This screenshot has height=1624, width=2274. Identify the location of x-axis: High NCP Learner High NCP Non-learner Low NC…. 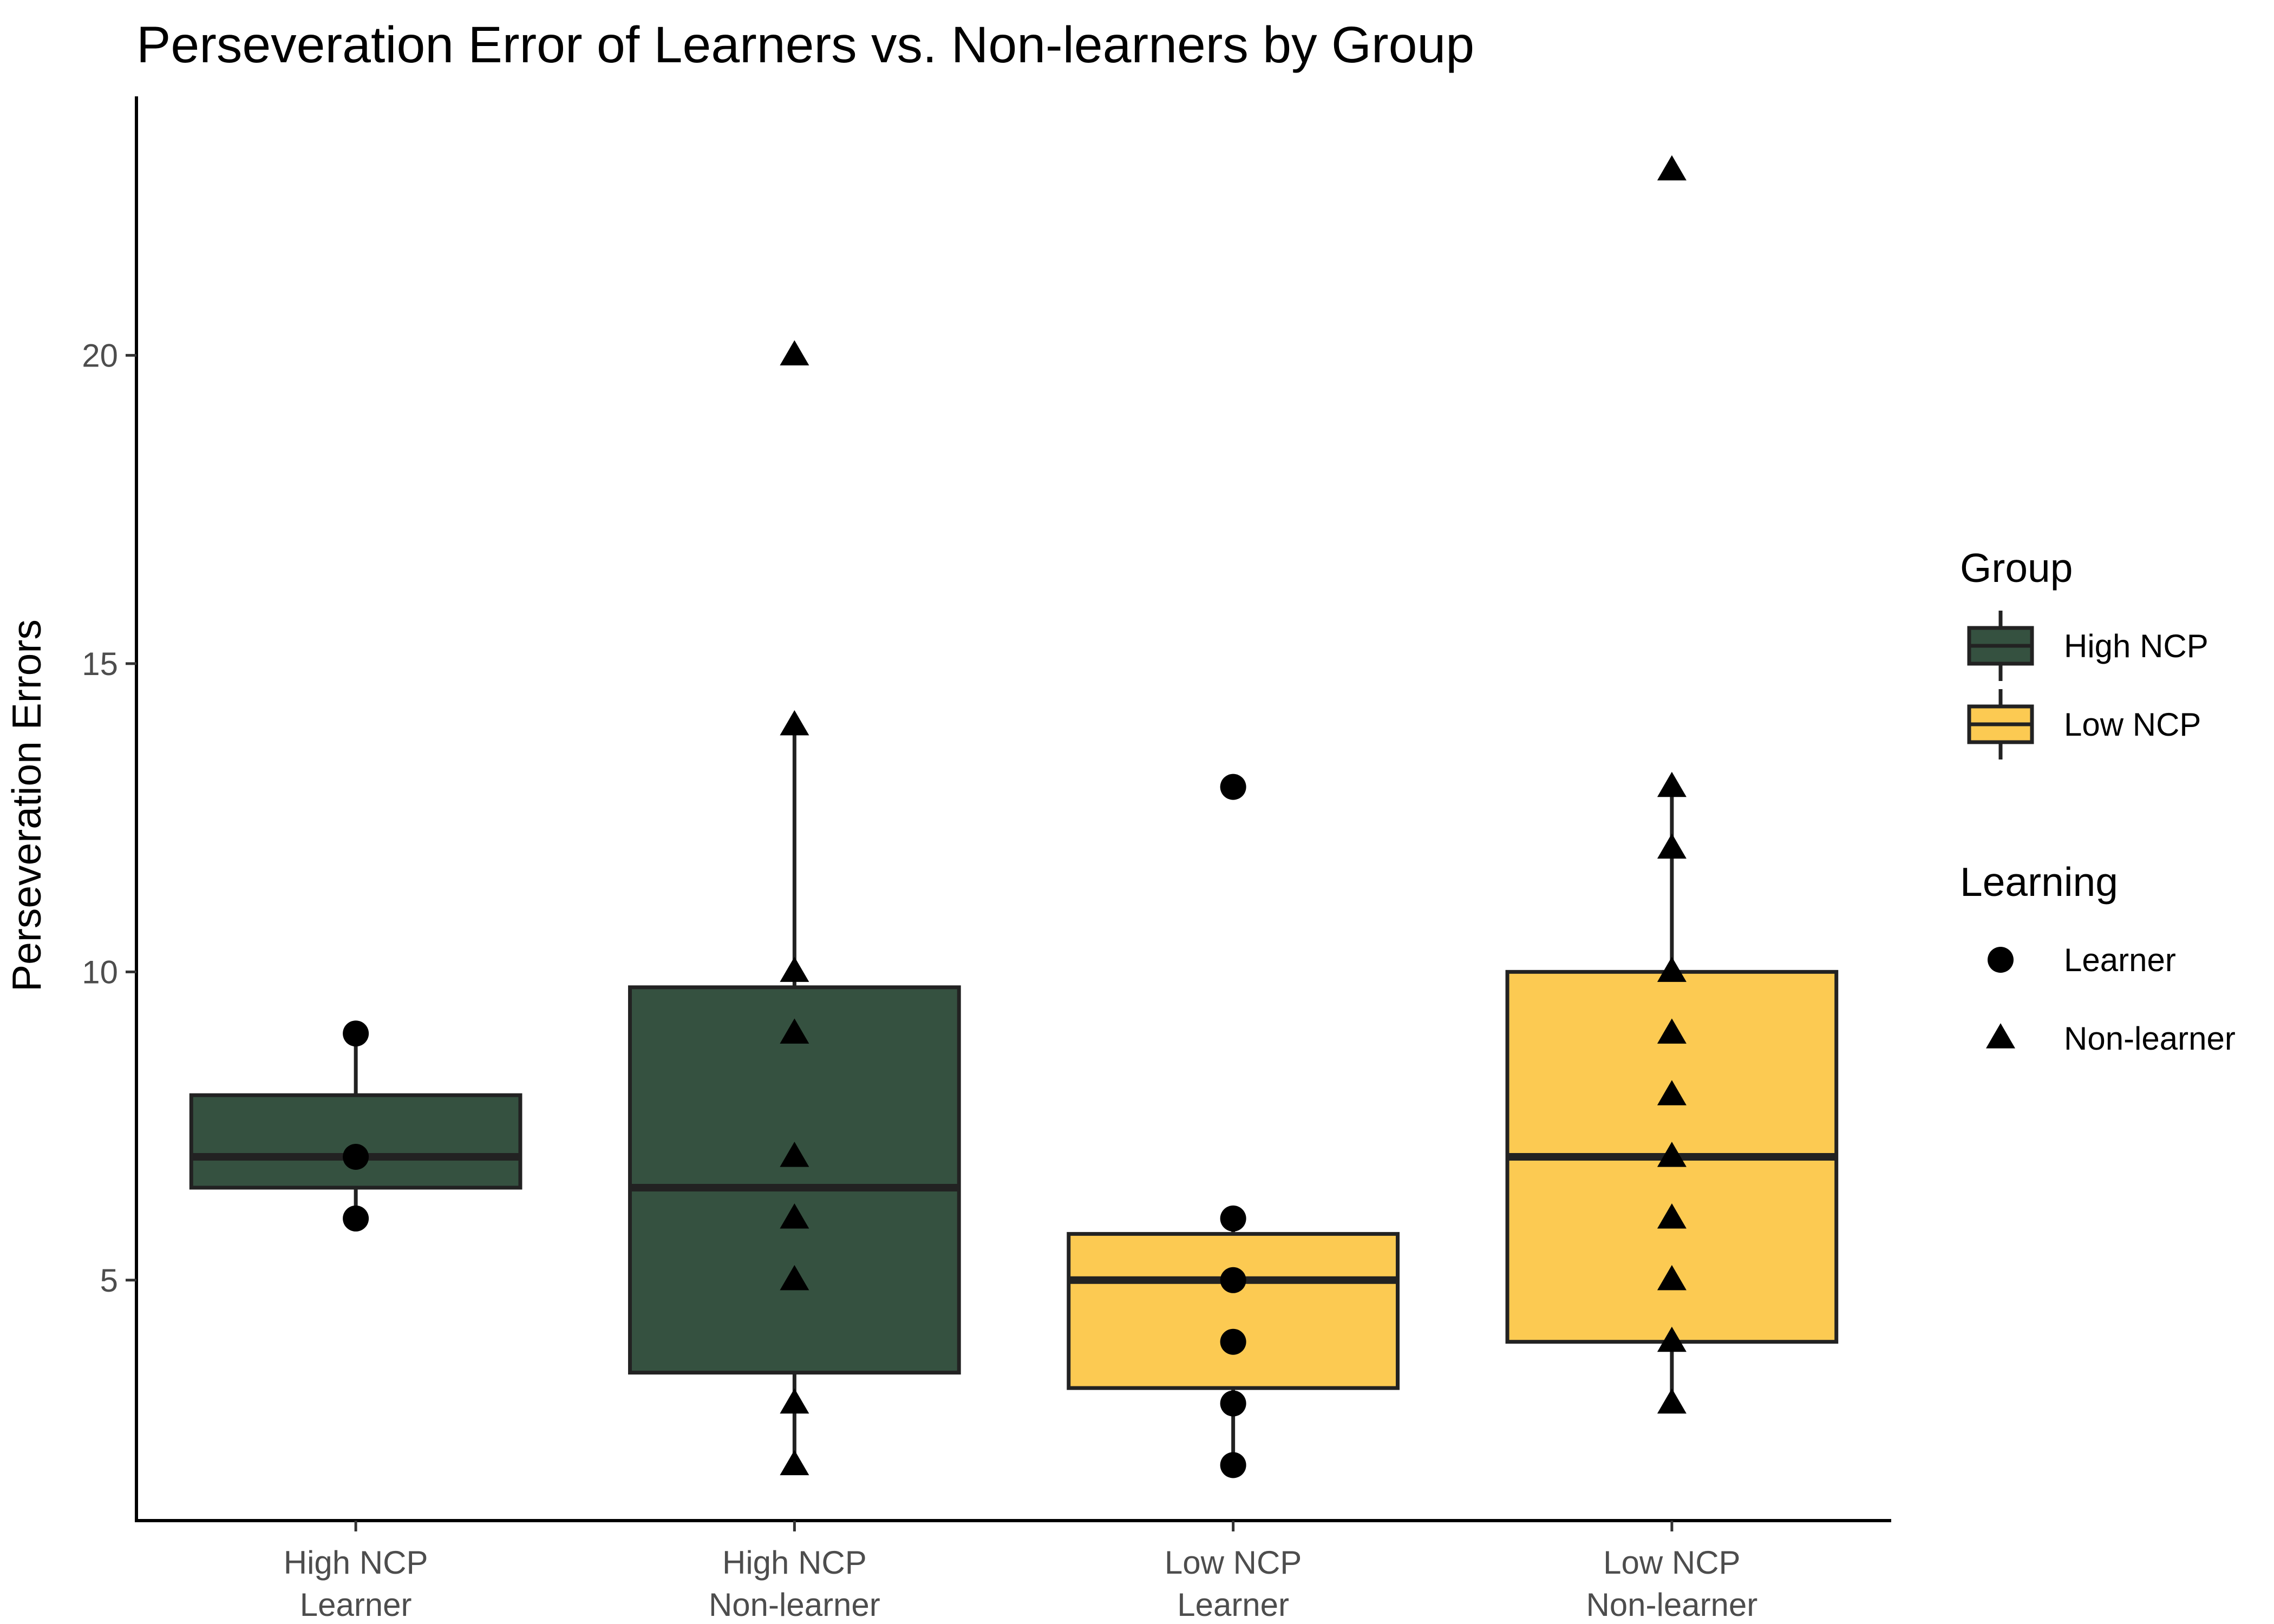
(1021, 1572).